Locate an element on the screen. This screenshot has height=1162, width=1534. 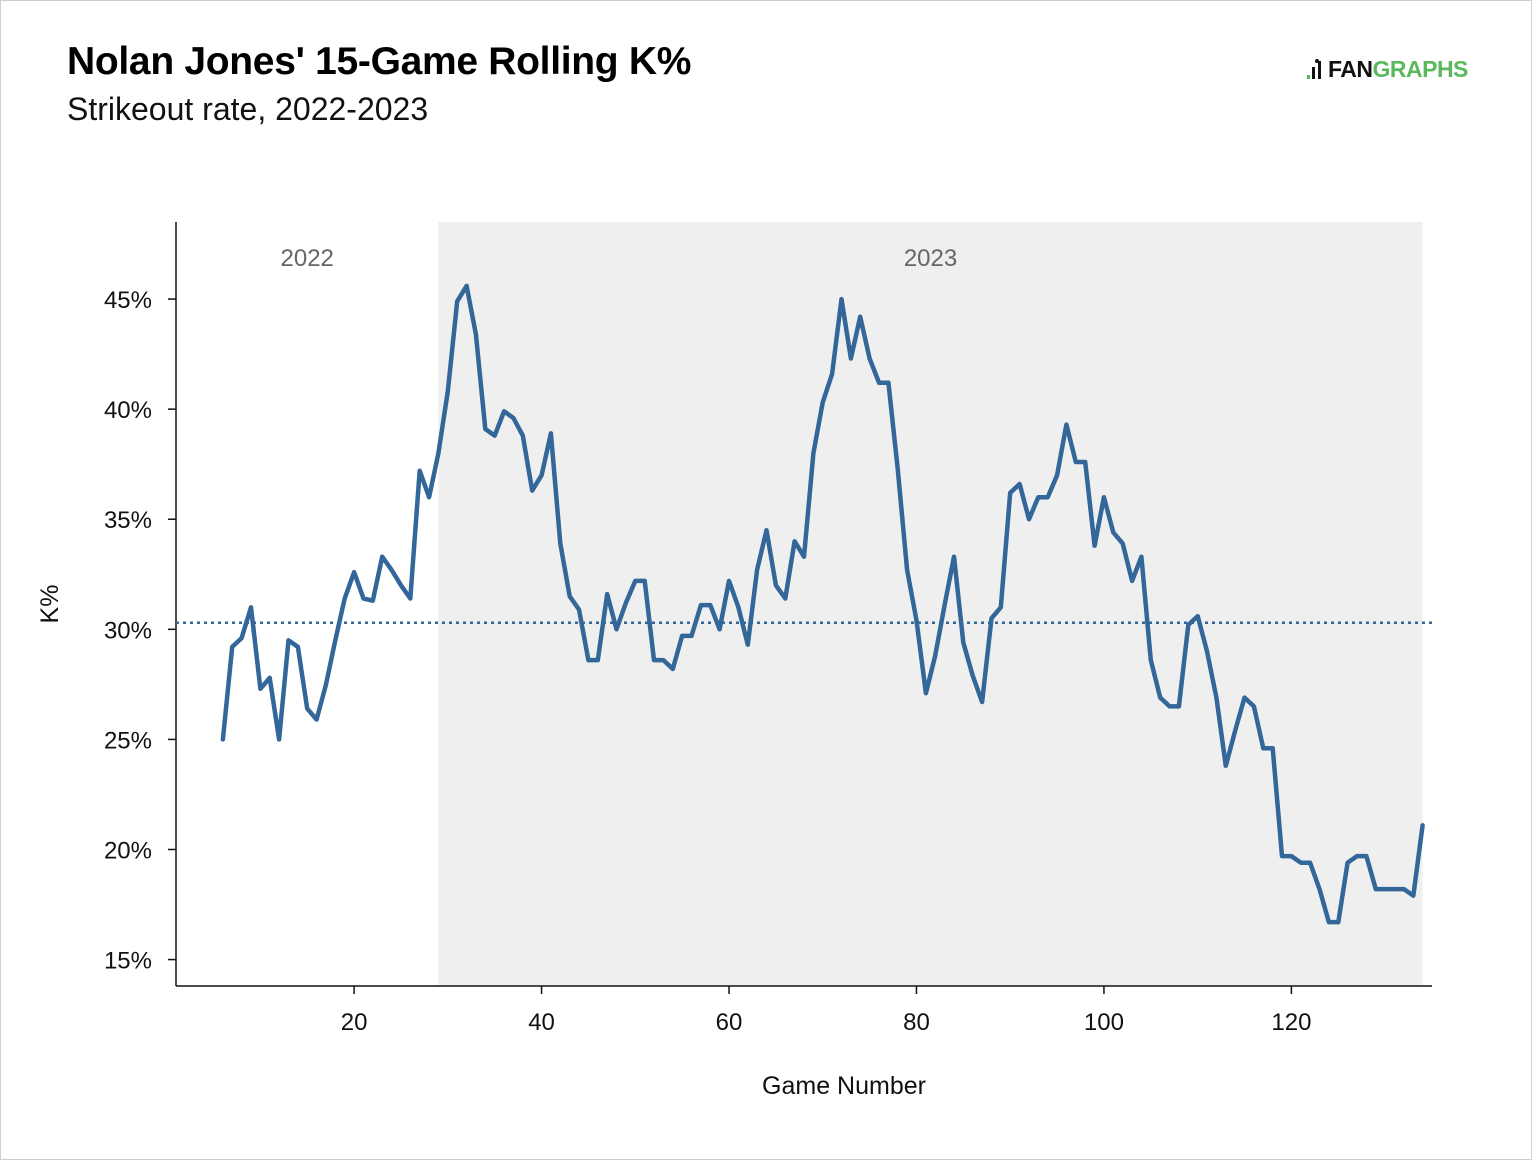
region-label-2022: 2022 is located at coordinates (307, 258).